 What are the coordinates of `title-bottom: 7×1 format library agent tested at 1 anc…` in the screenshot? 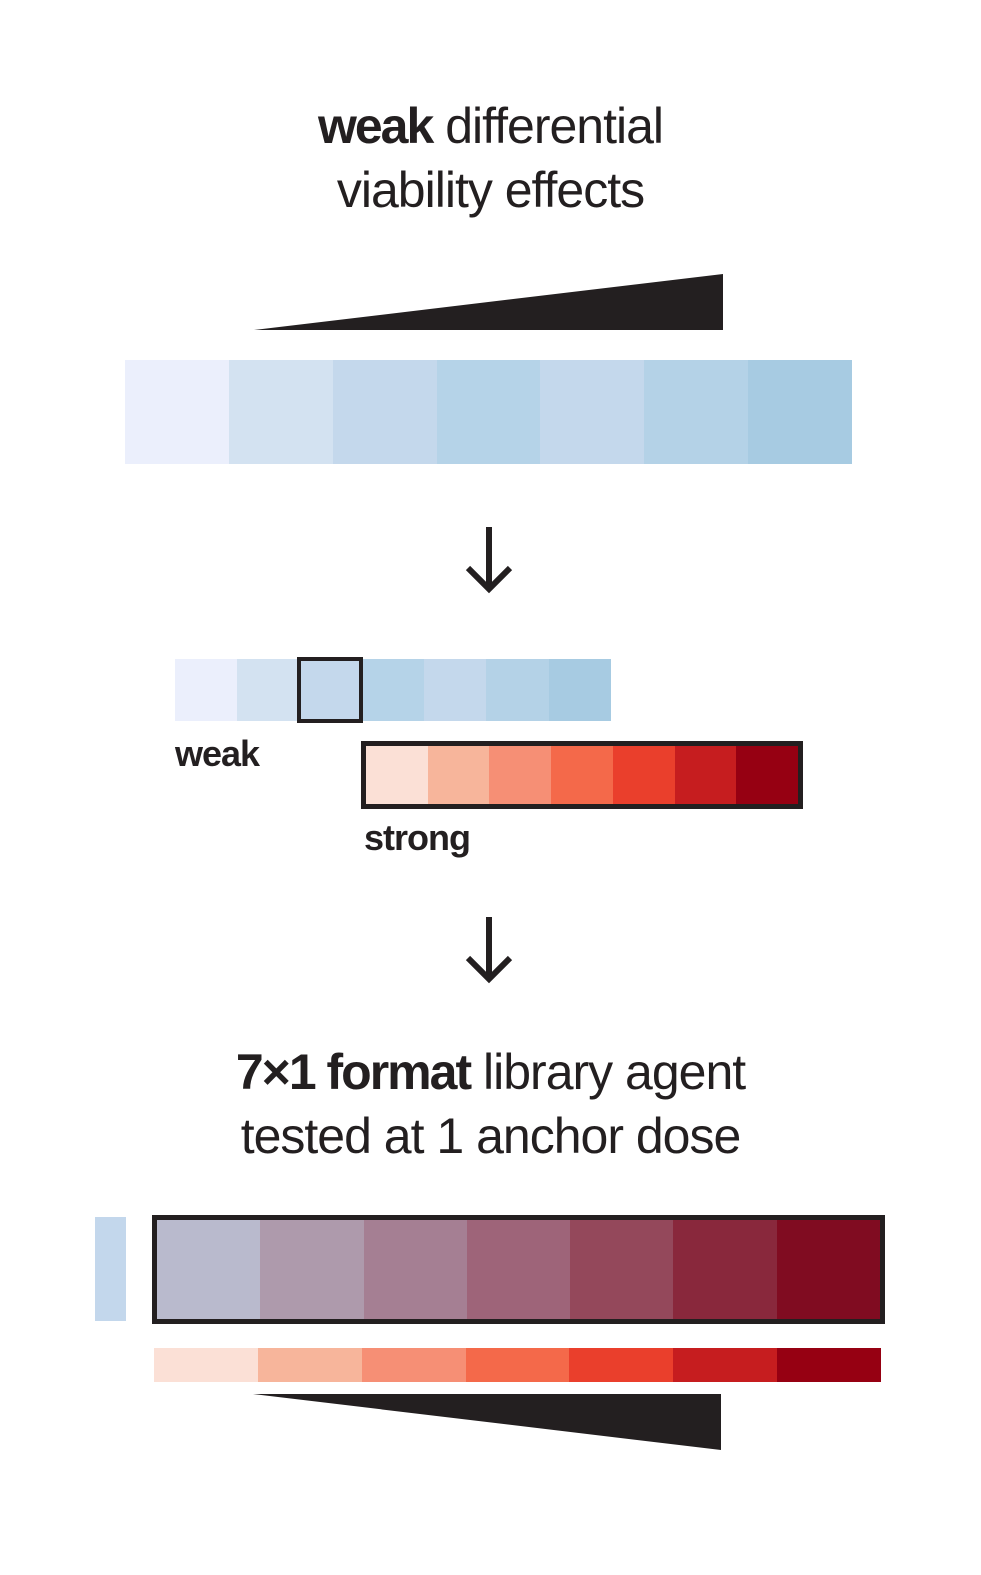 It's located at (490, 1104).